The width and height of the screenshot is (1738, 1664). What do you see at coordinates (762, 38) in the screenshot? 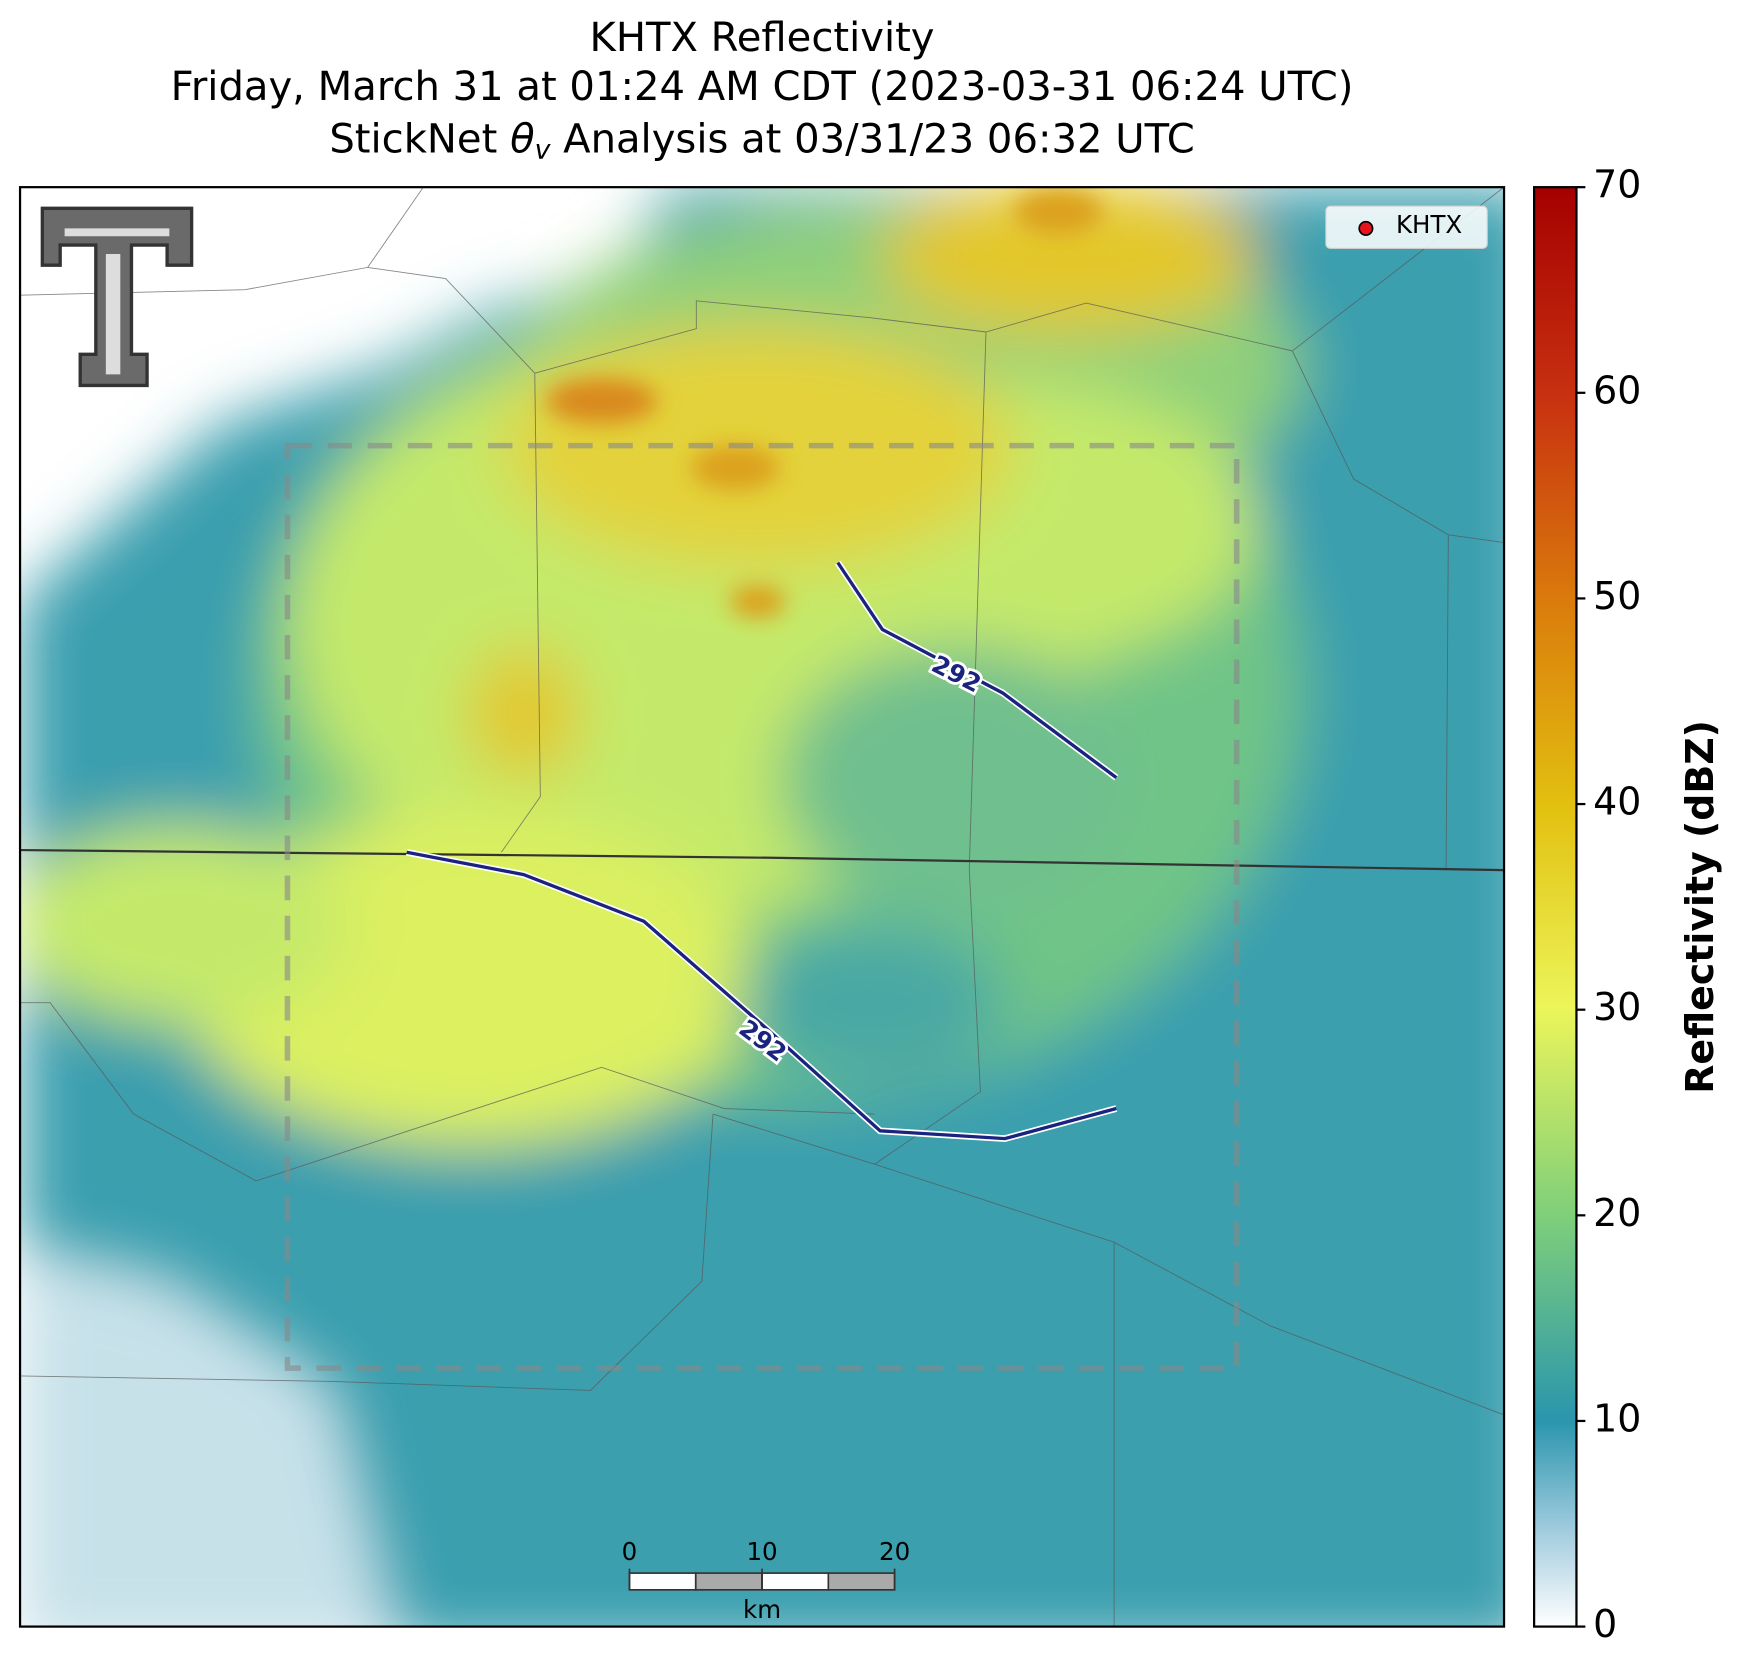
I see `title: KHTX Reflectivity` at bounding box center [762, 38].